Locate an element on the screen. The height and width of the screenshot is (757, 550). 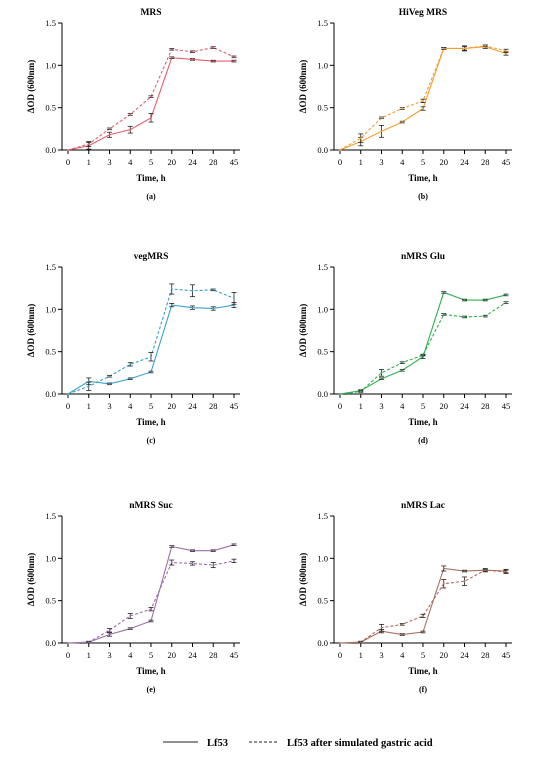
panel-label: (b) is located at coordinates (423, 196).